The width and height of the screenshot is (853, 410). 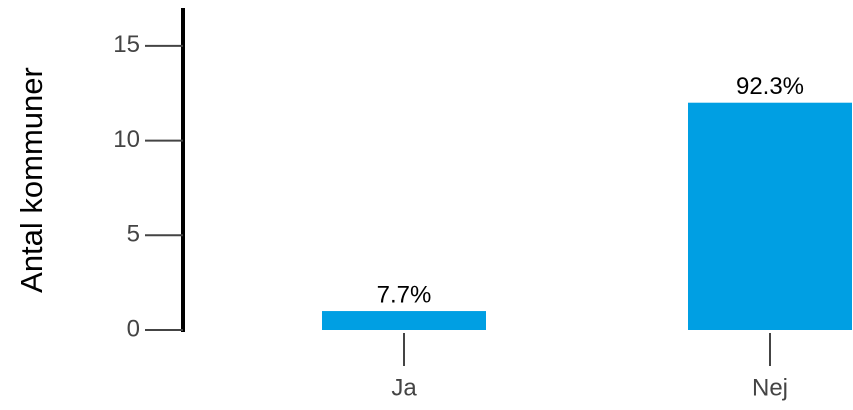 I want to click on x-tick-label: Ja, so click(x=404, y=387).